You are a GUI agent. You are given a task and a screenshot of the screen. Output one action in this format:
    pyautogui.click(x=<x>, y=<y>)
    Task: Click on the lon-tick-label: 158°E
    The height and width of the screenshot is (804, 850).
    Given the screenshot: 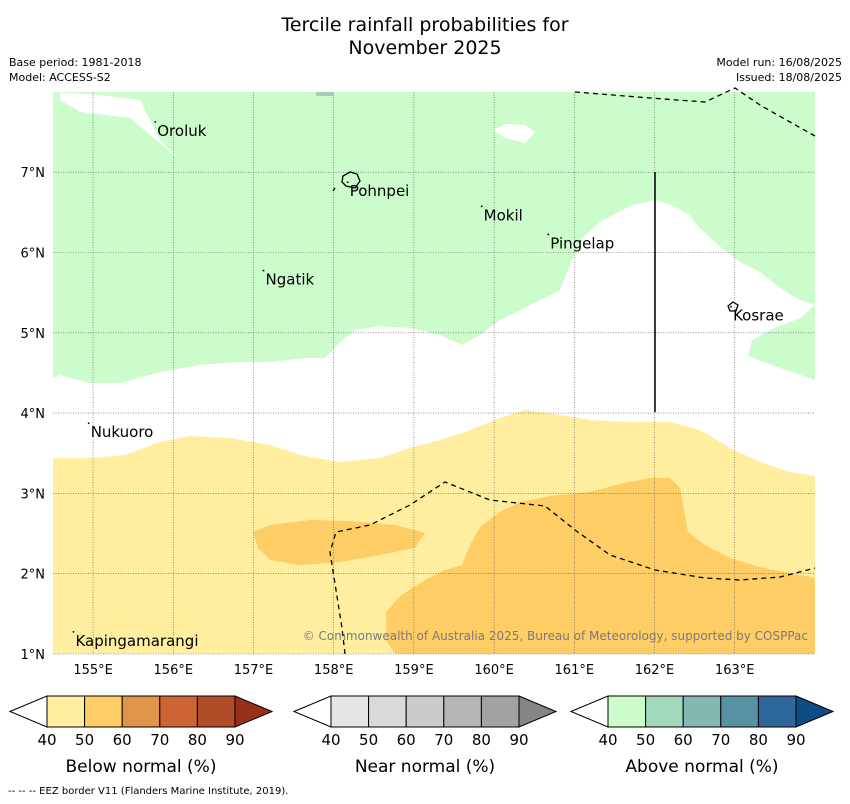 What is the action you would take?
    pyautogui.click(x=334, y=670)
    